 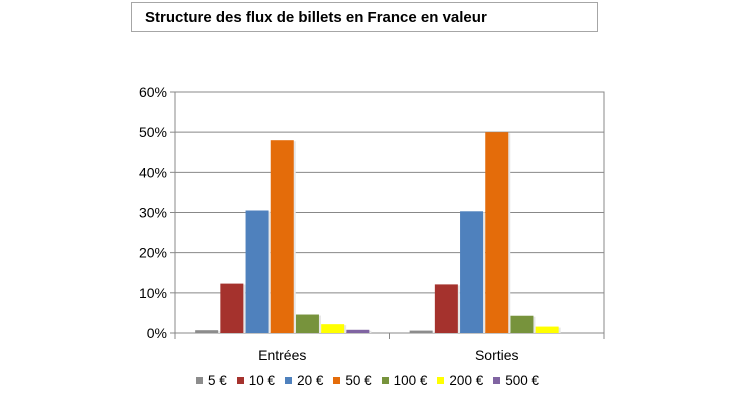 I want to click on y-tick-label: 0%, so click(x=157, y=333).